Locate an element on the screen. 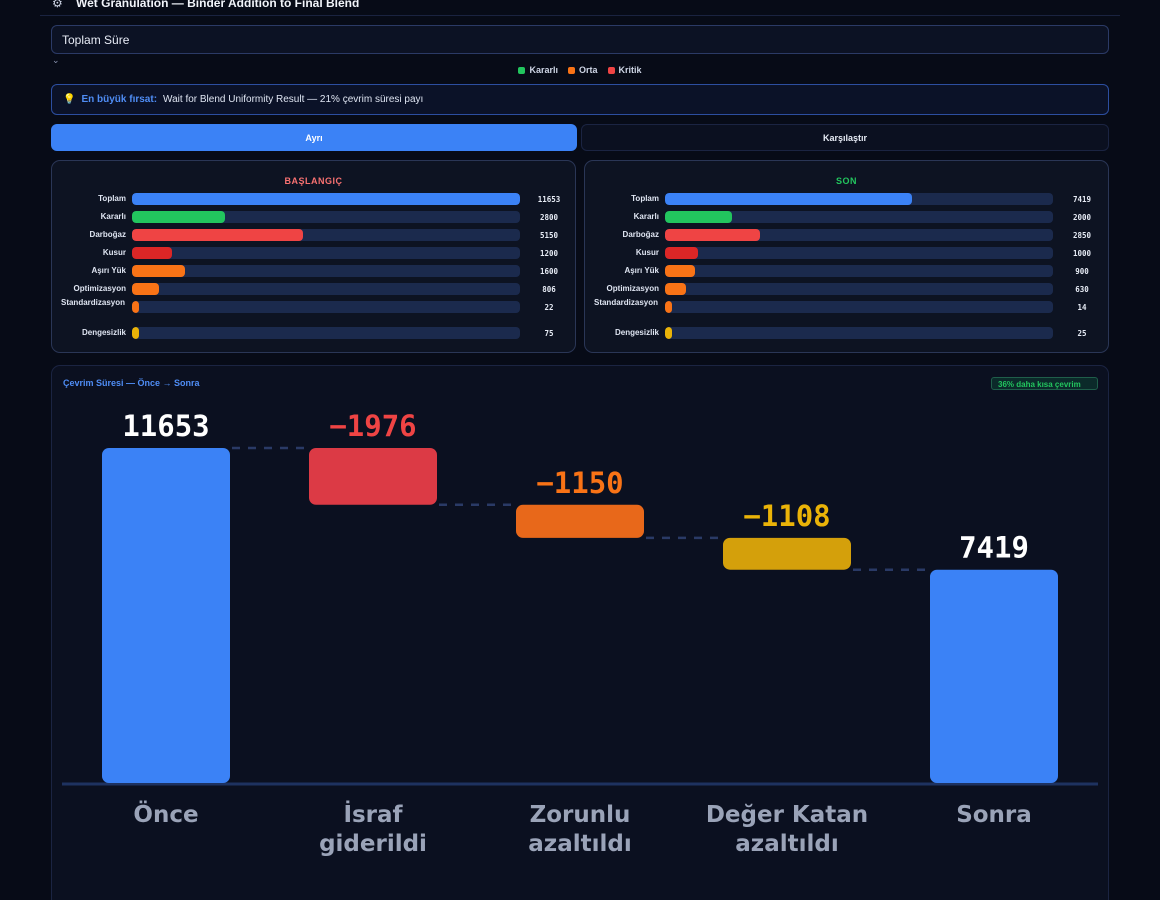 This screenshot has height=900, width=1160. chevron-down-icon: ⌄ is located at coordinates (56, 60).